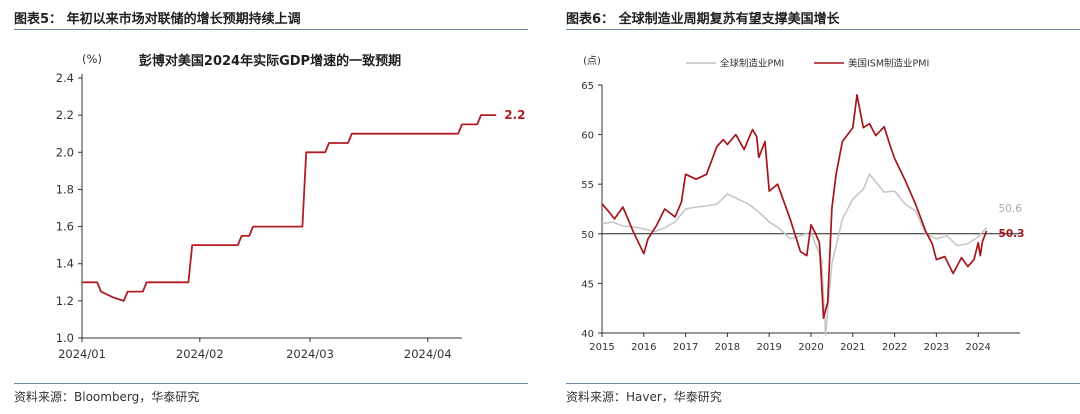  I want to click on source-note: 资料来源：Bloomberg，华泰研究, so click(107, 397).